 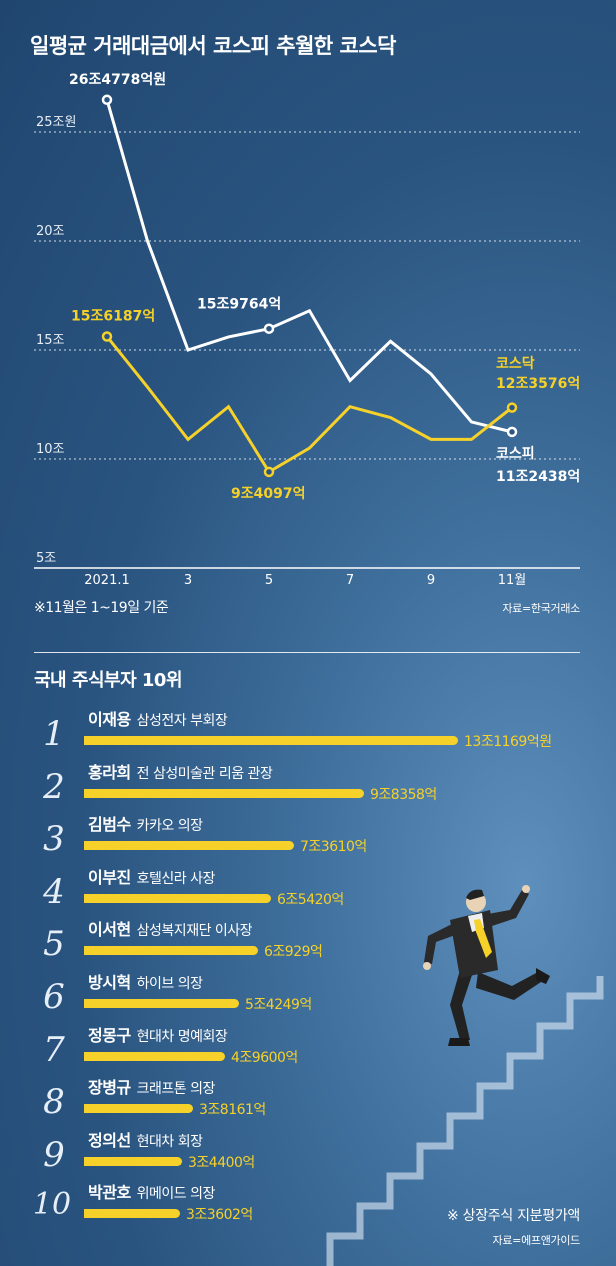 I want to click on rank-number: 4, so click(x=54, y=891).